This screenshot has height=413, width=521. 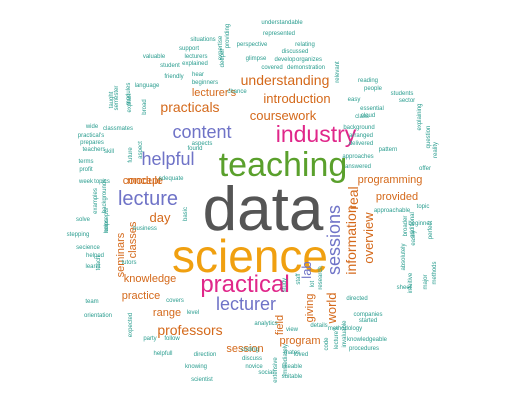 I want to click on word-week: week, so click(x=86, y=182).